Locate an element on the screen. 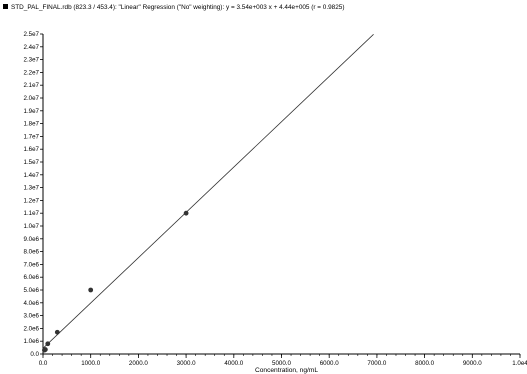 This screenshot has height=374, width=527. y-tick-label: 8.0e6 is located at coordinates (32, 252).